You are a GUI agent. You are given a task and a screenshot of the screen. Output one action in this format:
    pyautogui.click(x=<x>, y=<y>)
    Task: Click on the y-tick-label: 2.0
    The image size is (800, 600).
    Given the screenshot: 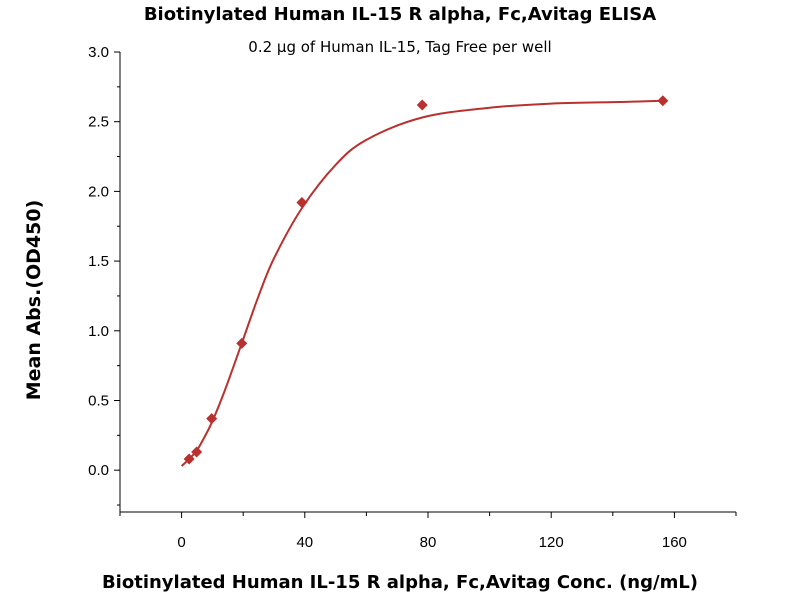 What is the action you would take?
    pyautogui.click(x=98, y=191)
    